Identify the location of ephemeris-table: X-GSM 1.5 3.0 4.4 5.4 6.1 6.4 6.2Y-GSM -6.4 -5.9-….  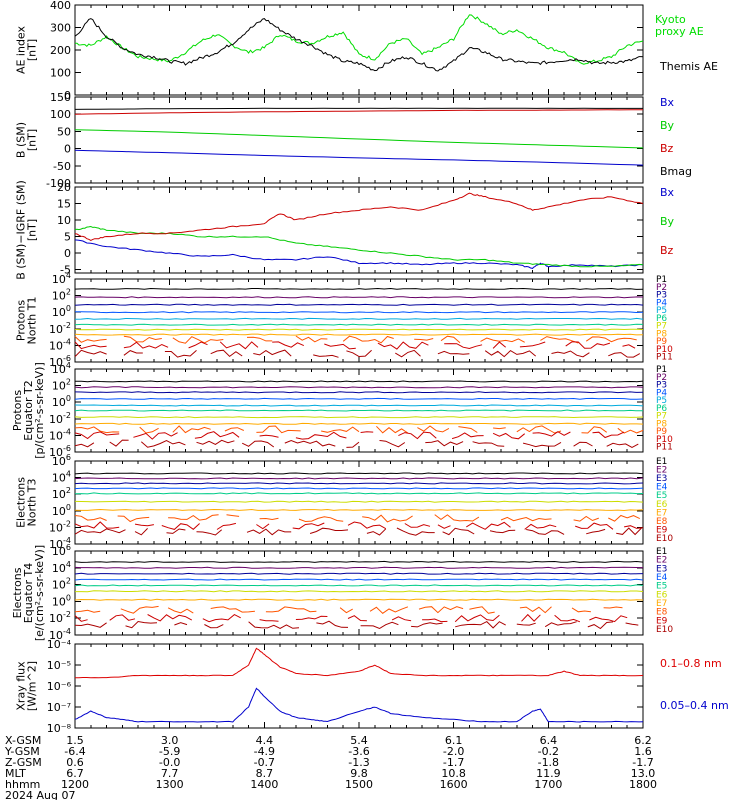
(330, 767).